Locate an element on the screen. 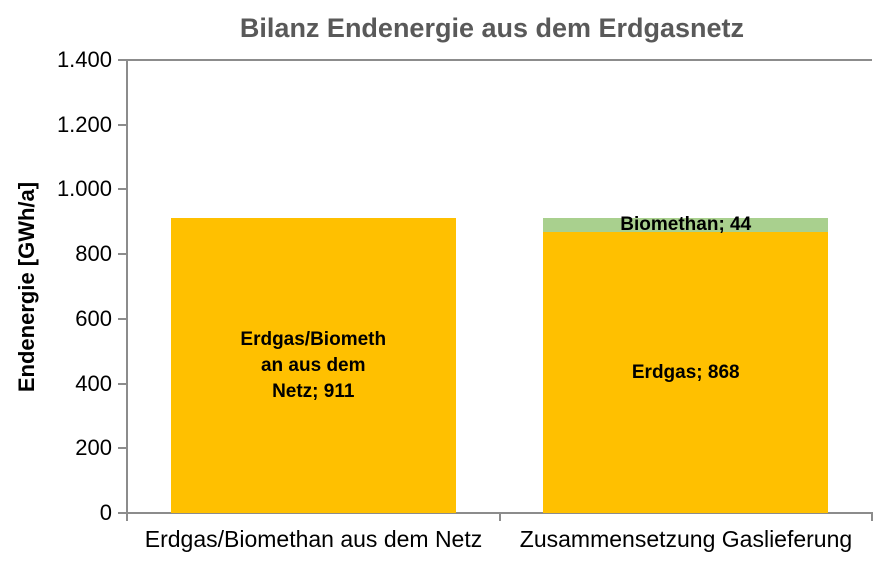 This screenshot has height=561, width=895. y-axis-tick-label: 1.000 is located at coordinates (84, 189).